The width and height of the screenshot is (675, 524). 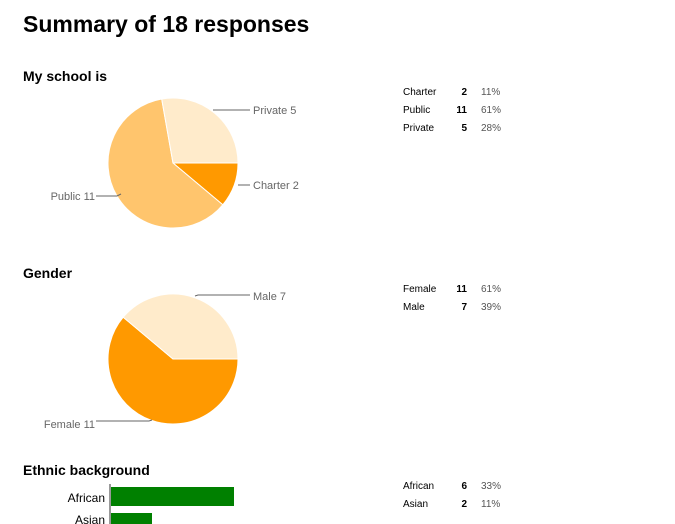 I want to click on summary-row: Asian 2 11%, so click(x=460, y=505).